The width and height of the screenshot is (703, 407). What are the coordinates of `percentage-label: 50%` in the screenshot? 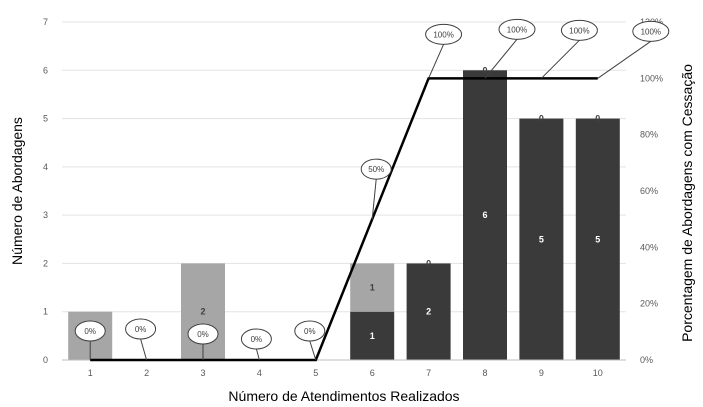 It's located at (376, 169).